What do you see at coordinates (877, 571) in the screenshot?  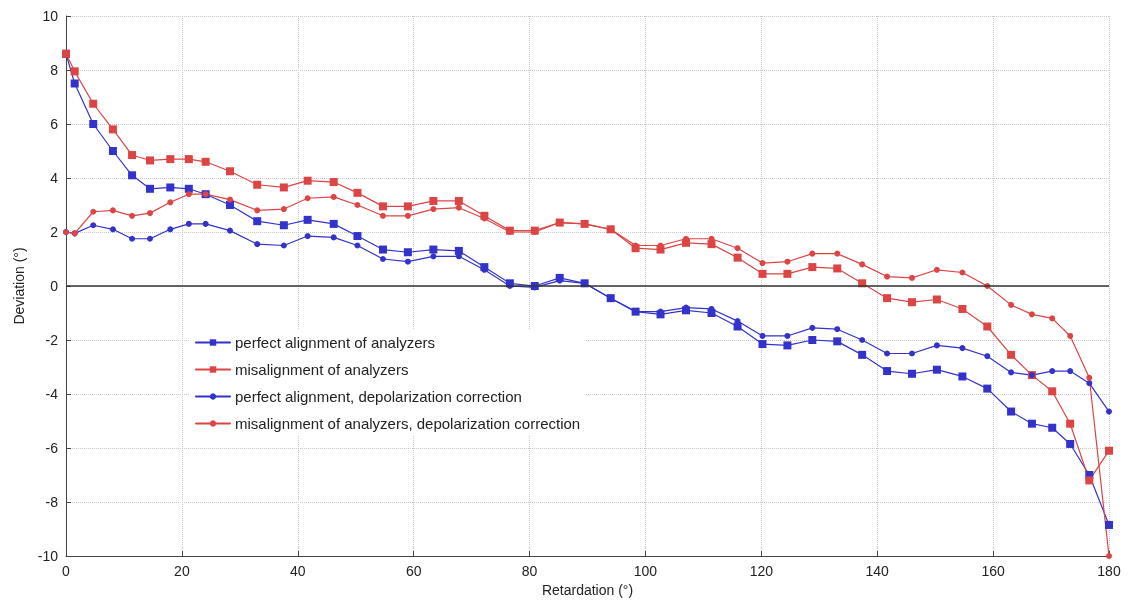 I see `x-tick-label: 140` at bounding box center [877, 571].